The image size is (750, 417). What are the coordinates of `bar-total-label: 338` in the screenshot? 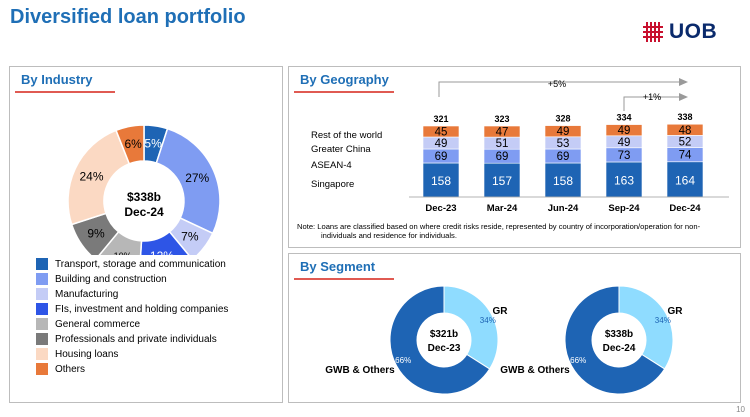 It's located at (684, 117).